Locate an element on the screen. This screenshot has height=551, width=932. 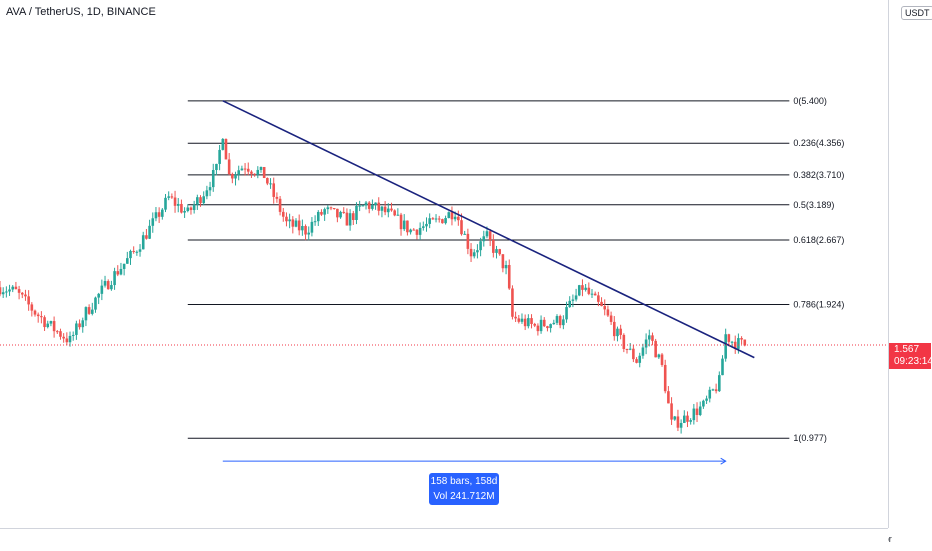
fib-level-label: 0.382(3.710) is located at coordinates (818, 175).